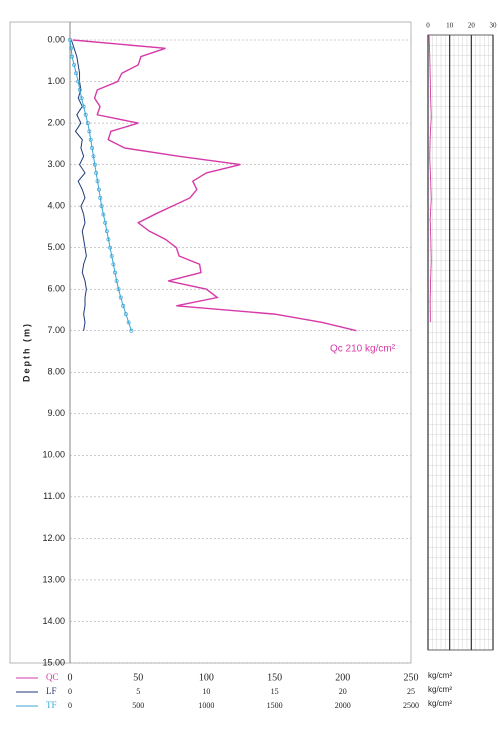 This screenshot has width=498, height=747. I want to click on x-tick-label: 15, so click(275, 691).